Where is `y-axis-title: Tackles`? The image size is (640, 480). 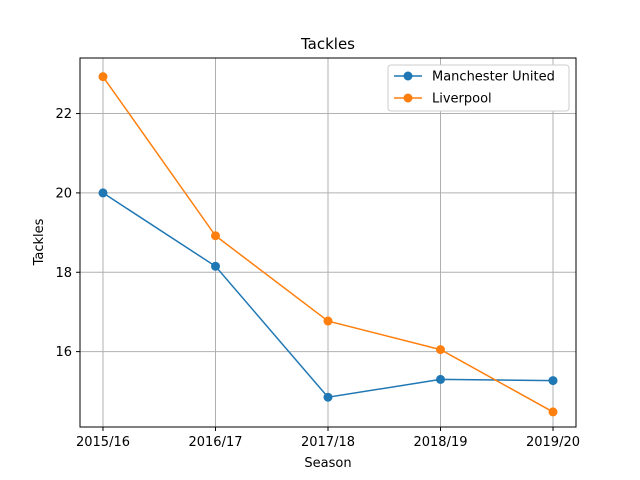 y-axis-title: Tackles is located at coordinates (39, 242).